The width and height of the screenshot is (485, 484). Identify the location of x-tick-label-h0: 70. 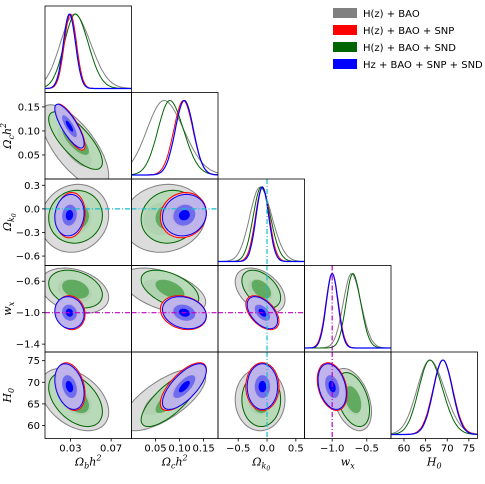
(447, 449).